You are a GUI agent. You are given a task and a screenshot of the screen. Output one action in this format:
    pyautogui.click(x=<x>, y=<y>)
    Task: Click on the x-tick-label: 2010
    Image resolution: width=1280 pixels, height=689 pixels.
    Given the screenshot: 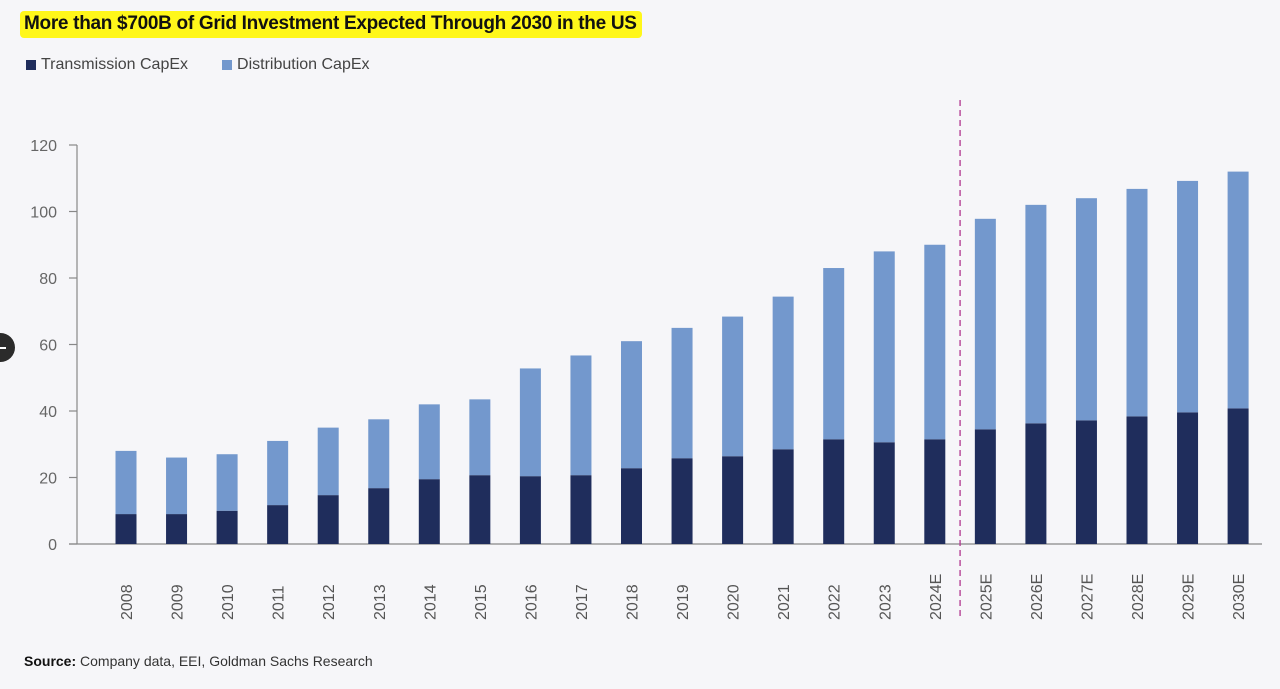 What is the action you would take?
    pyautogui.click(x=228, y=602)
    